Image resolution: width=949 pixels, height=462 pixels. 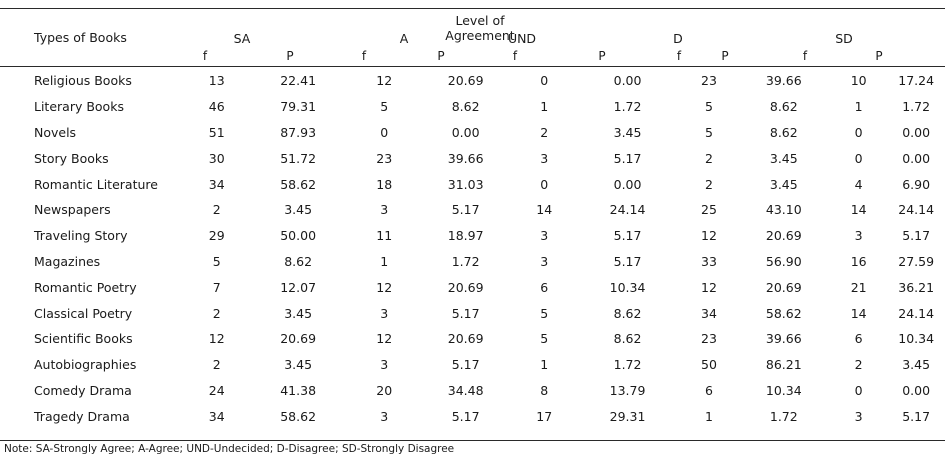 I want to click on group-header-d: D, so click(x=678, y=38).